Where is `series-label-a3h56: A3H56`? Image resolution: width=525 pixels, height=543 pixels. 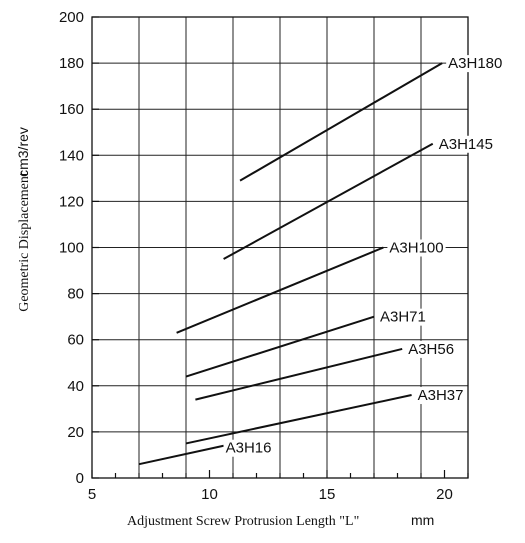 series-label-a3h56: A3H56 is located at coordinates (431, 349).